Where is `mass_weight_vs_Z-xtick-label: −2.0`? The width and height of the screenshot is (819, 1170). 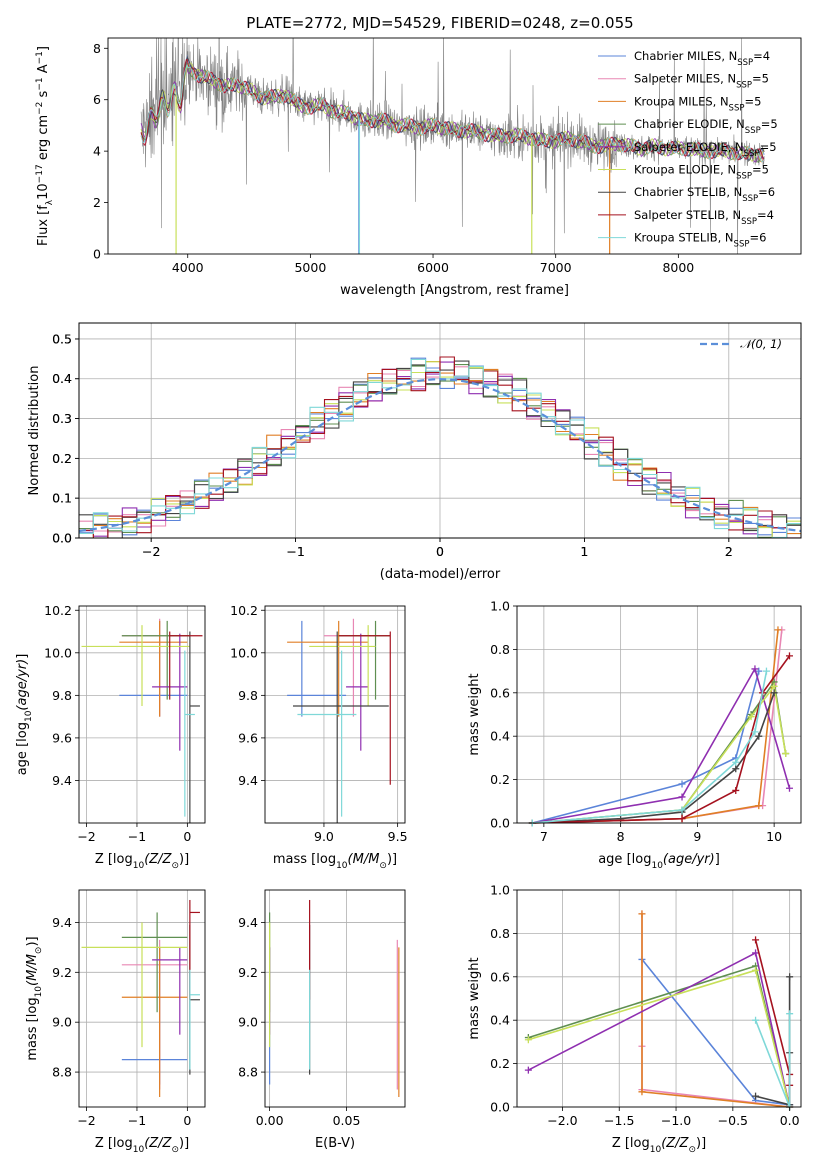
mass_weight_vs_Z-xtick-label: −2.0 is located at coordinates (562, 1120).